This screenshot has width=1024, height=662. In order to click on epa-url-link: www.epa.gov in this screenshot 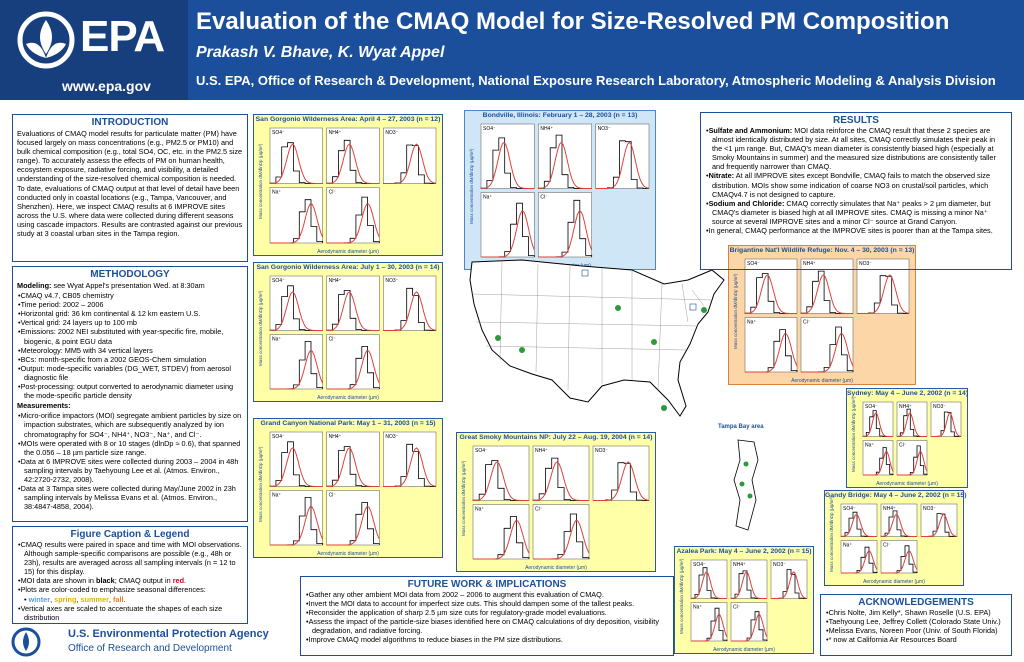, I will do `click(106, 86)`.